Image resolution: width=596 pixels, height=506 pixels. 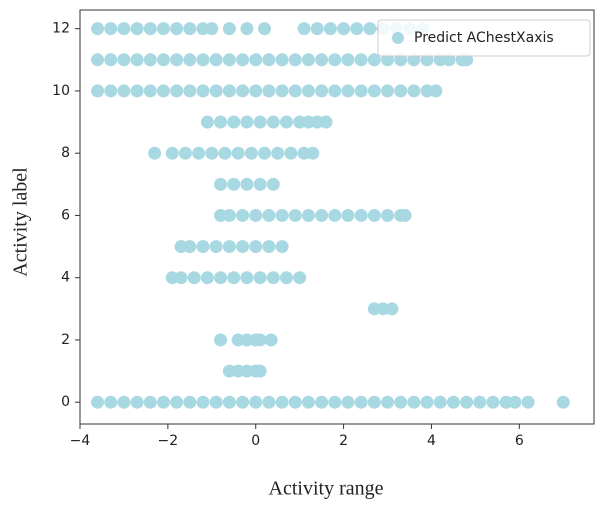 I want to click on x-tick-label: −2, so click(x=168, y=441).